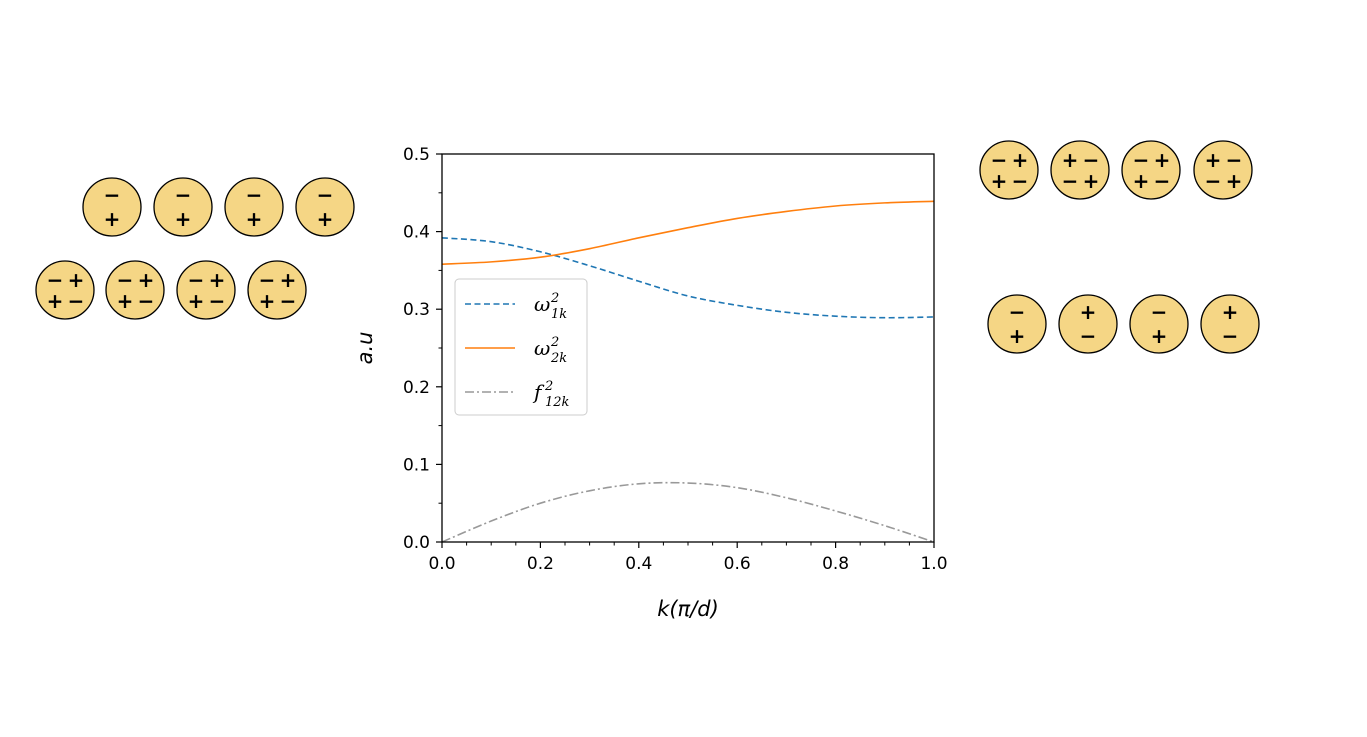 This screenshot has height=737, width=1367. What do you see at coordinates (521, 347) in the screenshot?
I see `legend-box` at bounding box center [521, 347].